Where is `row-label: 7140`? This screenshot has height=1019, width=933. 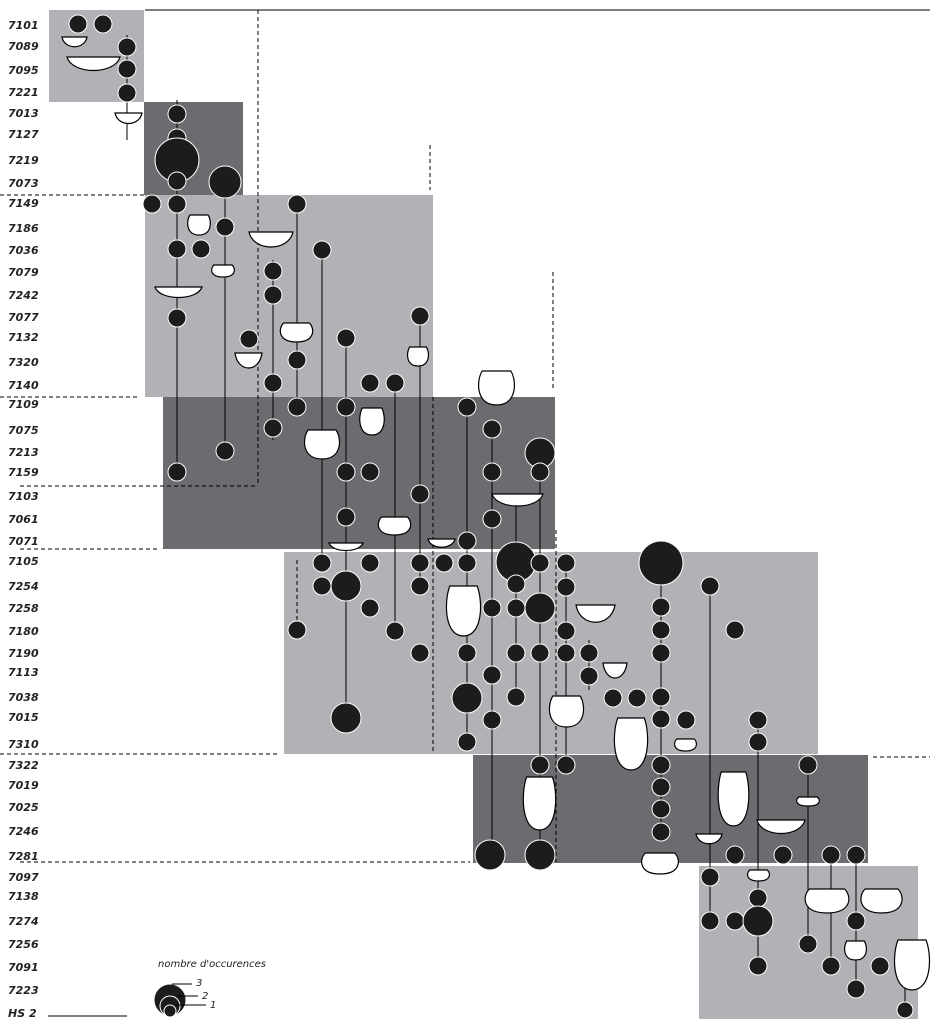 row-label: 7140 is located at coordinates (23, 385).